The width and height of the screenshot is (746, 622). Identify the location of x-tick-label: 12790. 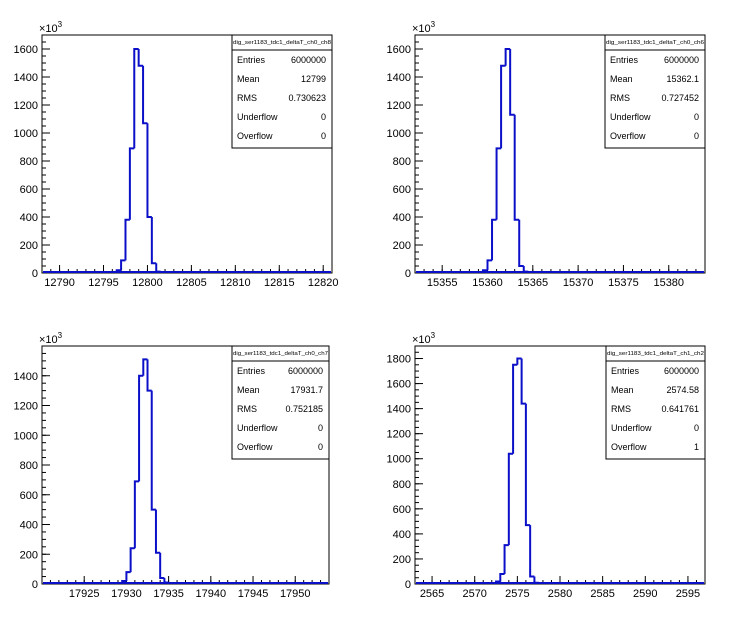
(59, 283).